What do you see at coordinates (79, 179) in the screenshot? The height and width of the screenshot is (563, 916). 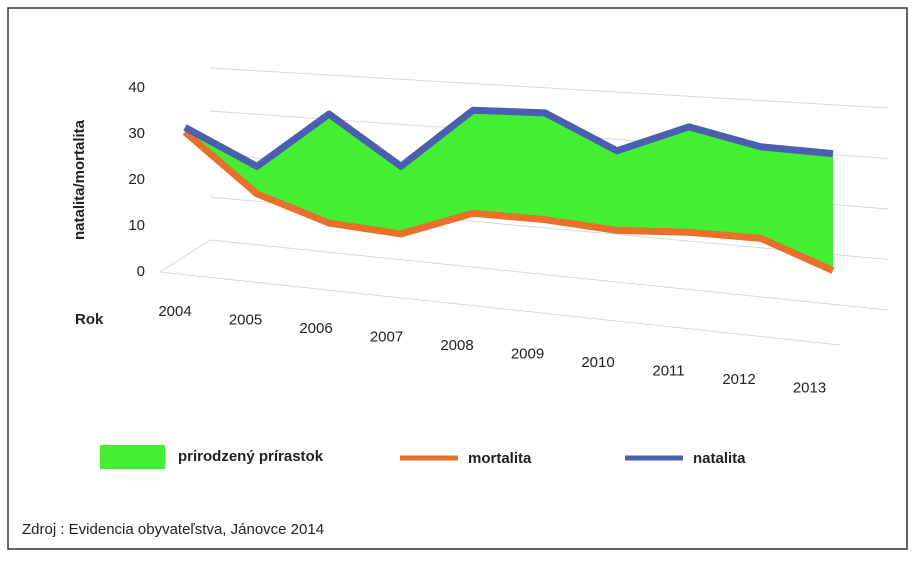 I see `y-axis-label: natalita/mortalita` at bounding box center [79, 179].